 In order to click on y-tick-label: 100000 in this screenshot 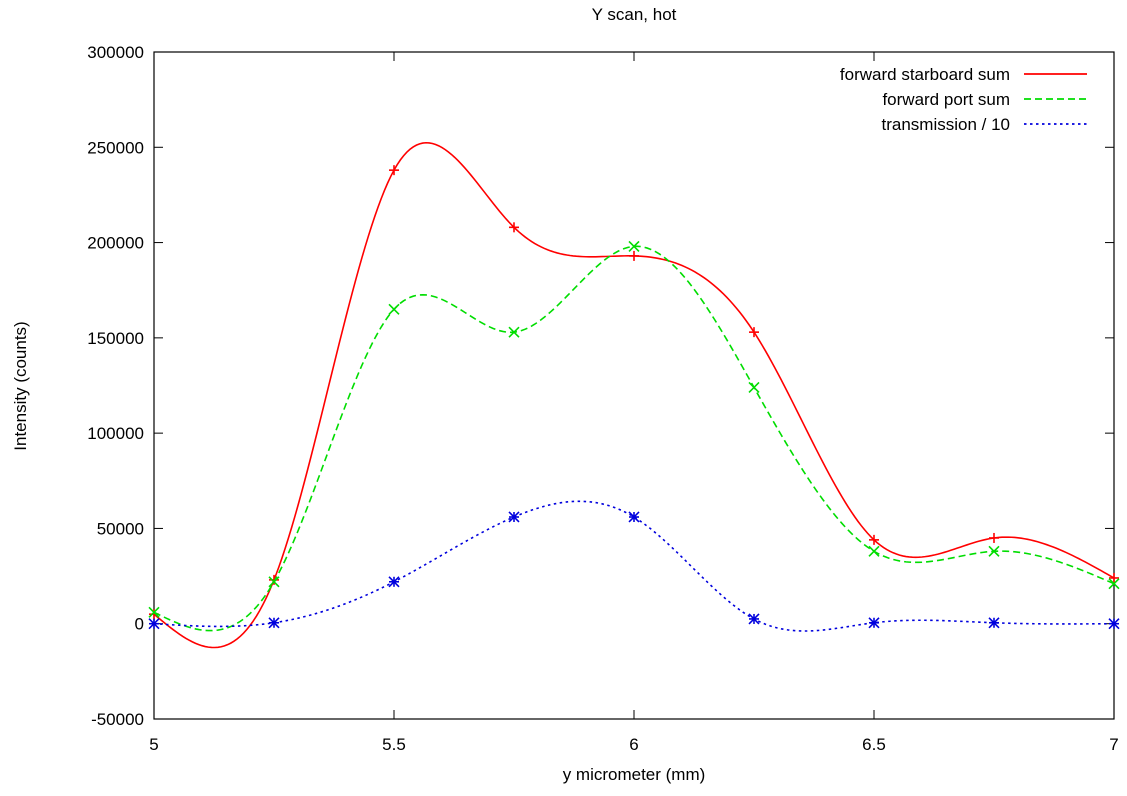, I will do `click(115, 433)`.